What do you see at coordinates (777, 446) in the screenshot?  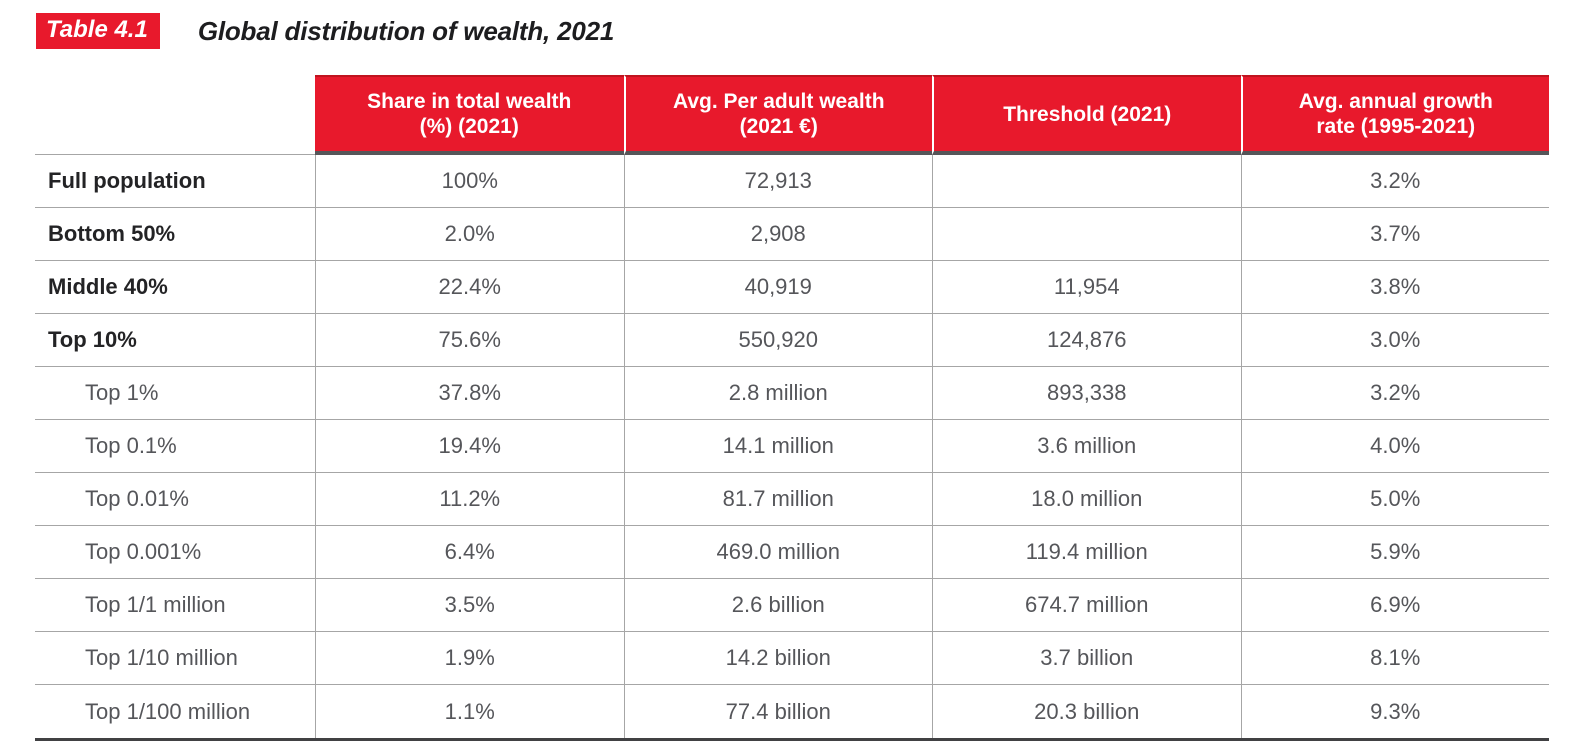 I see `cell-avg-wealth: 14.1 million` at bounding box center [777, 446].